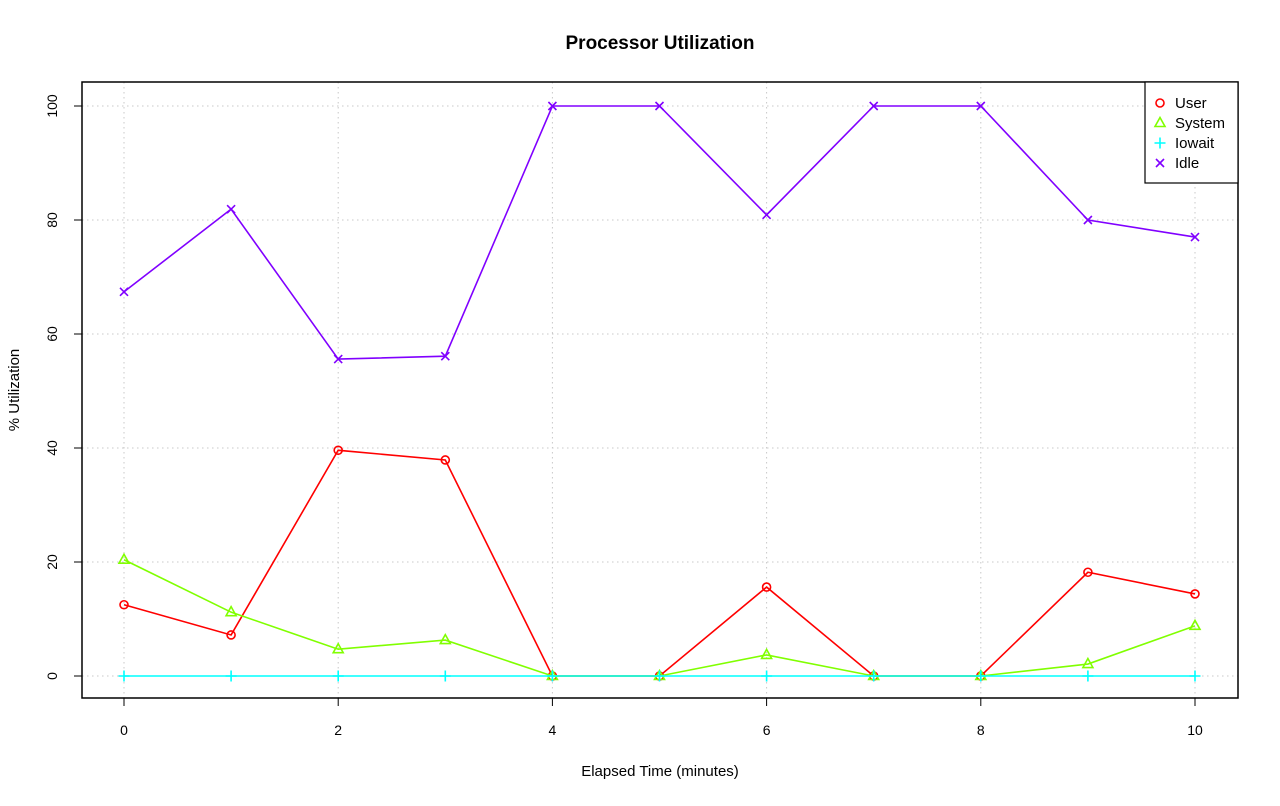 This screenshot has height=806, width=1280. I want to click on x-tick-label: 10, so click(1195, 730).